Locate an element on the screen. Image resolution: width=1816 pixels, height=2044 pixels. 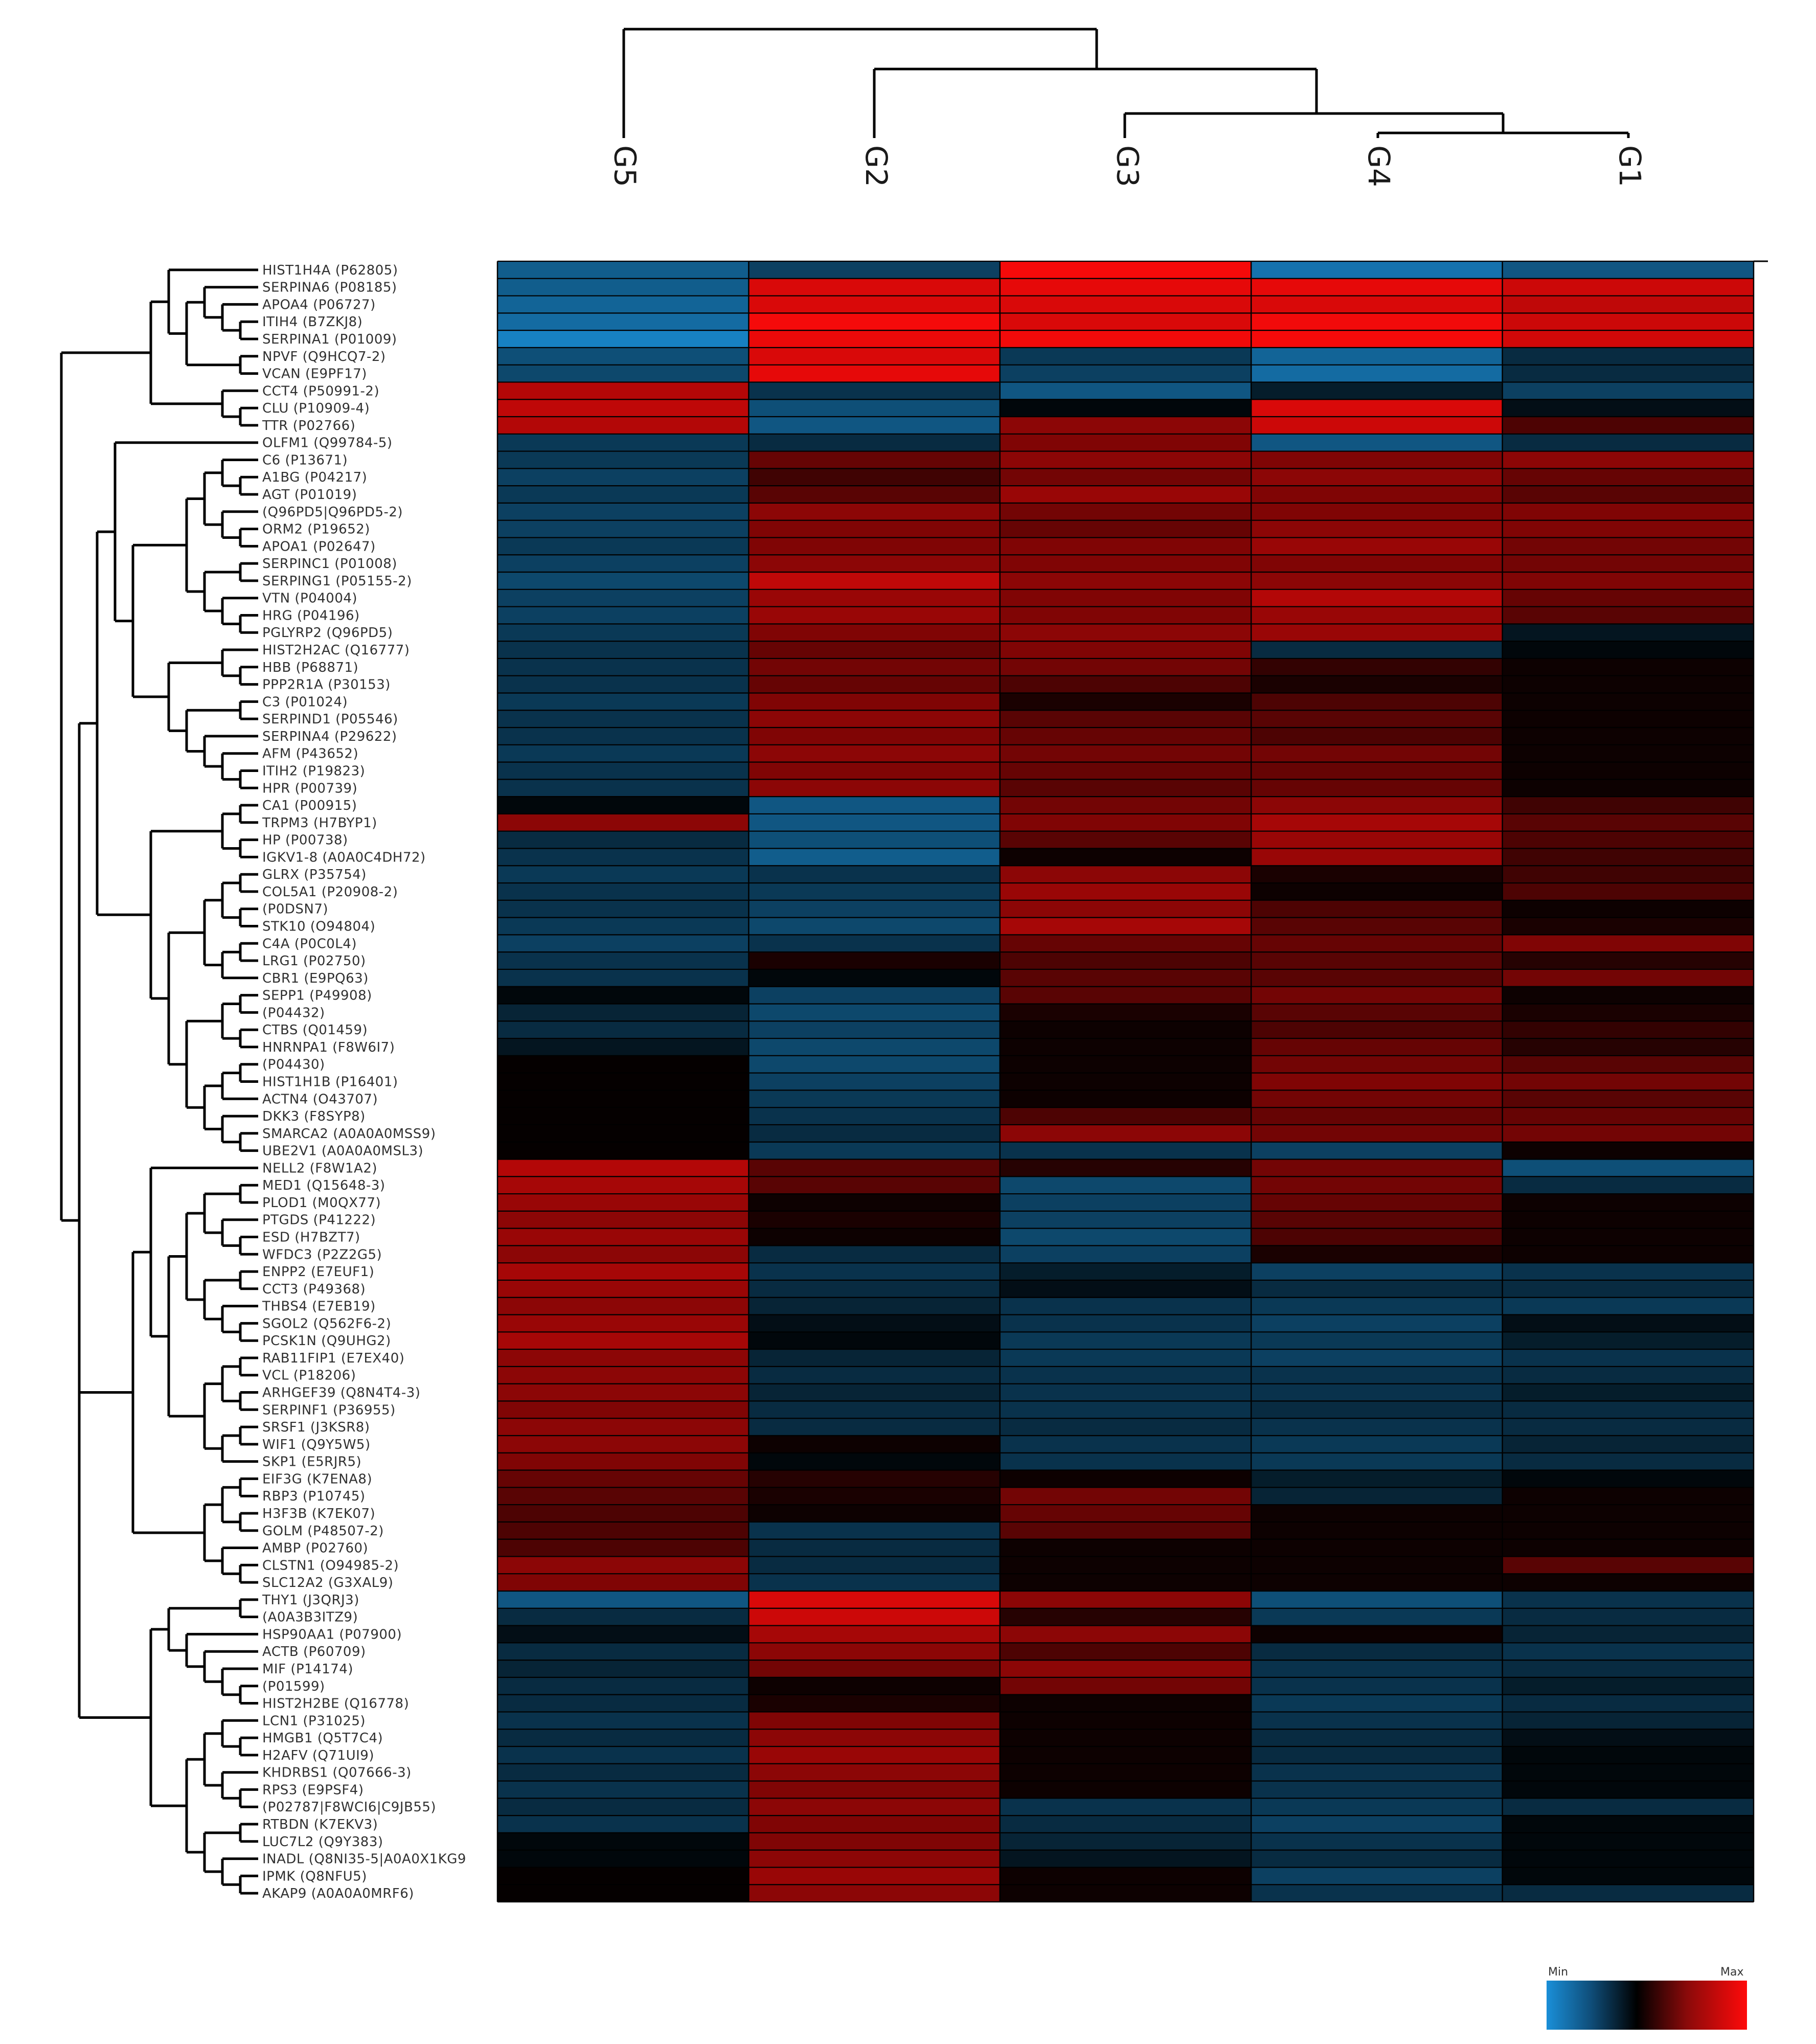
row-label: WFDC3 (P2Z2G5) is located at coordinates (322, 1254).